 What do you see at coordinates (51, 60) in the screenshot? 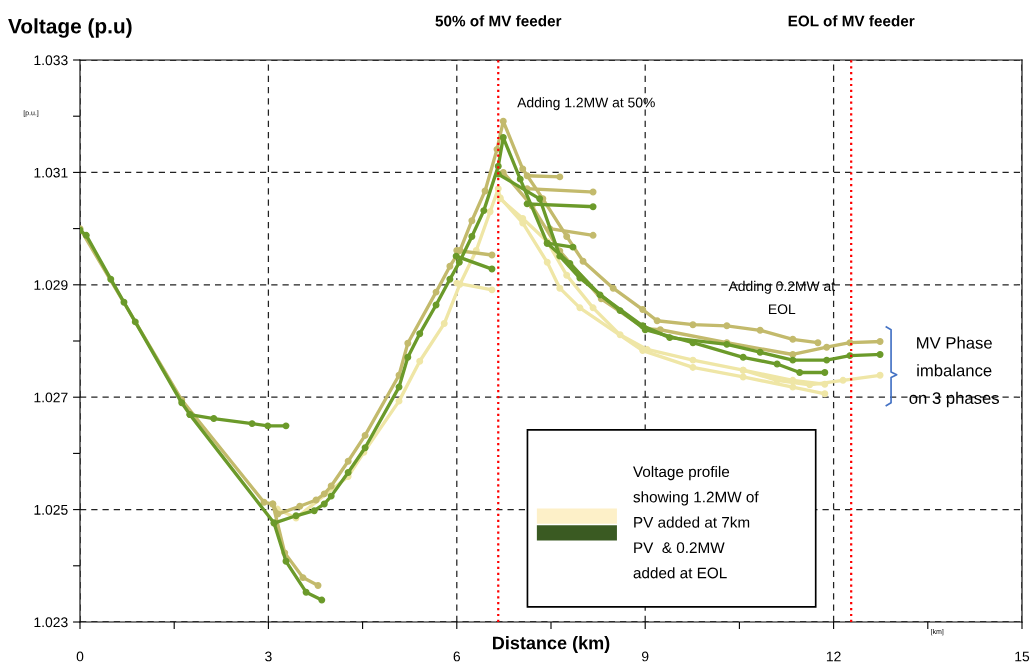
I see `y-tick-label: 1.033` at bounding box center [51, 60].